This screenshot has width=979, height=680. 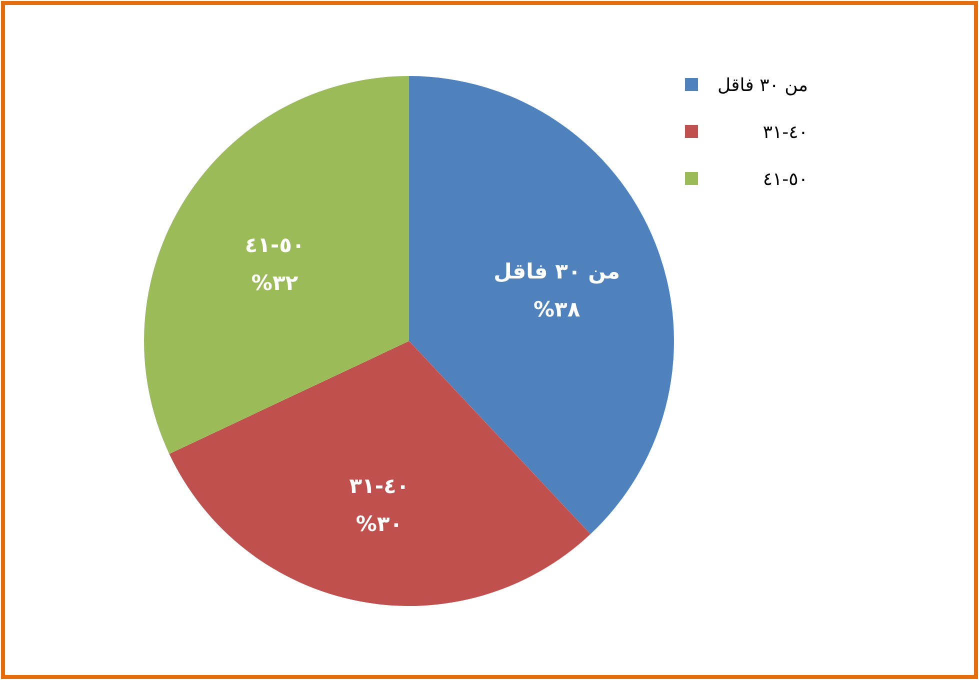 What do you see at coordinates (556, 309) in the screenshot?
I see `data-label: %٣٨` at bounding box center [556, 309].